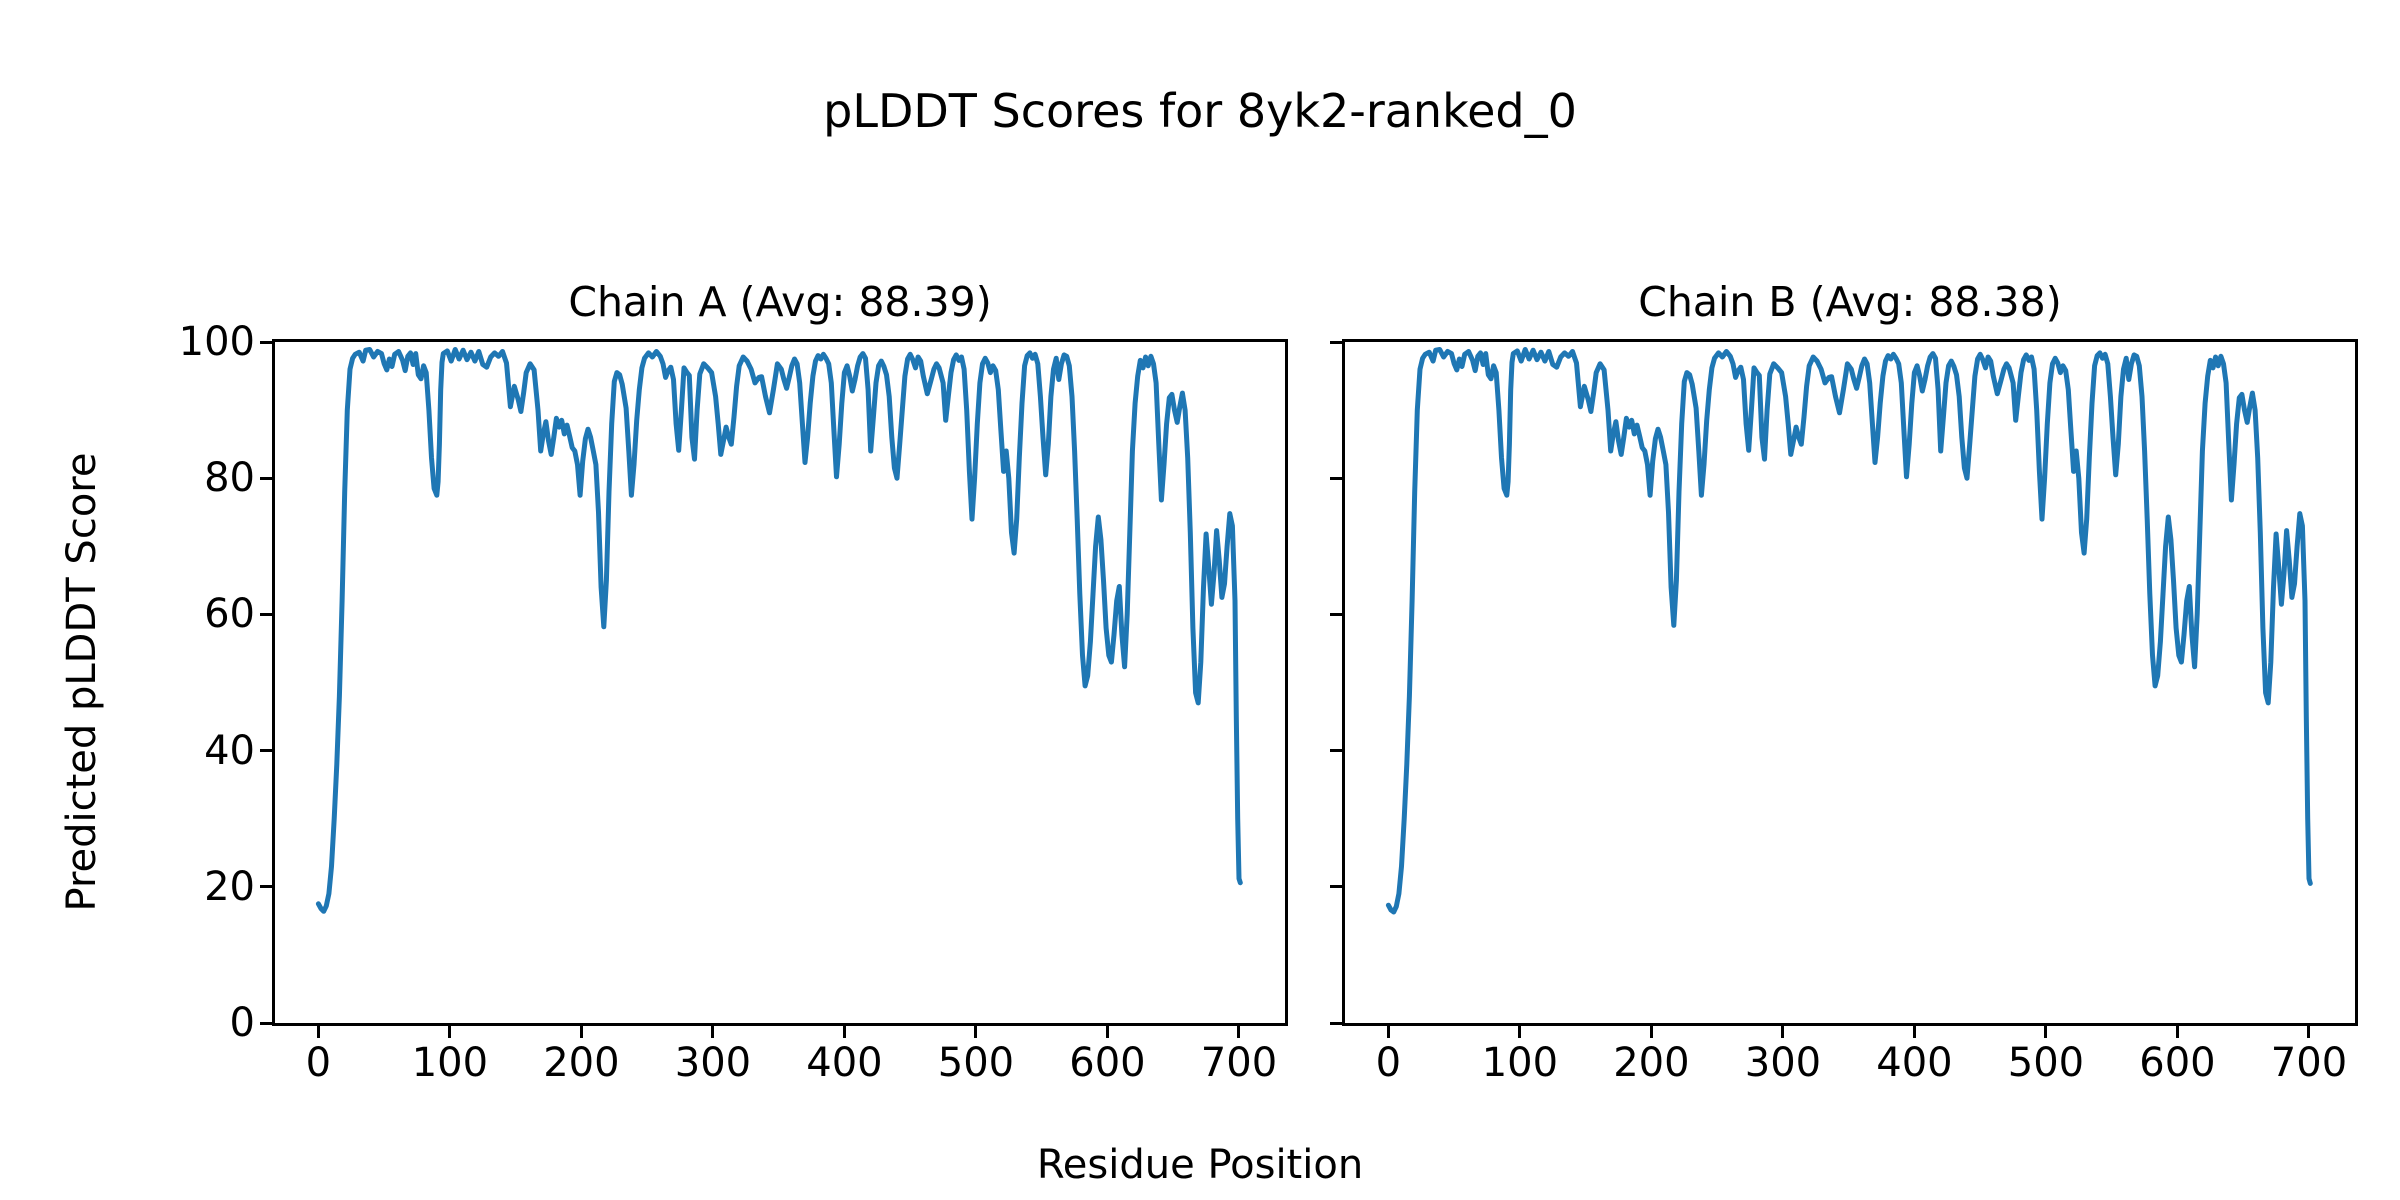  What do you see at coordinates (242, 1023) in the screenshot?
I see `y-tick-label: 0` at bounding box center [242, 1023].